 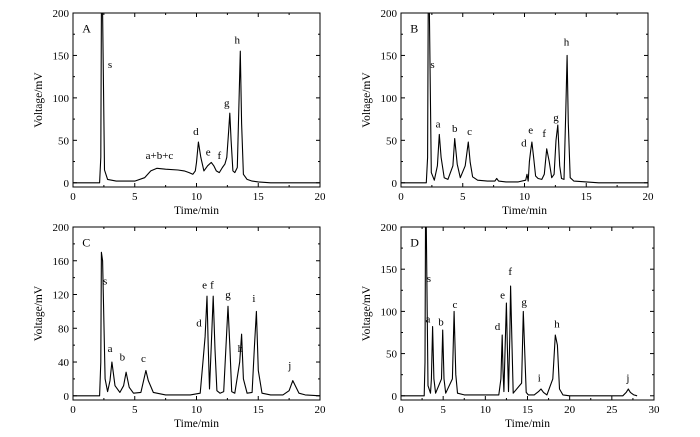 I want to click on panel-letter: A, so click(x=86, y=29).